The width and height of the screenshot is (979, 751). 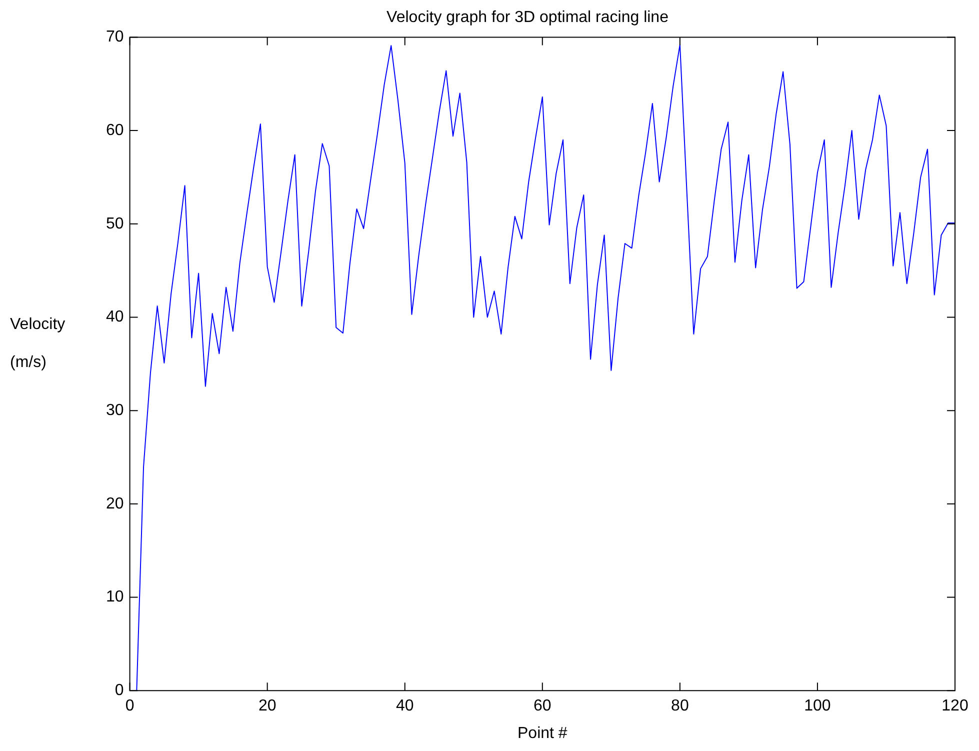 What do you see at coordinates (119, 691) in the screenshot?
I see `y-tick-label: 0` at bounding box center [119, 691].